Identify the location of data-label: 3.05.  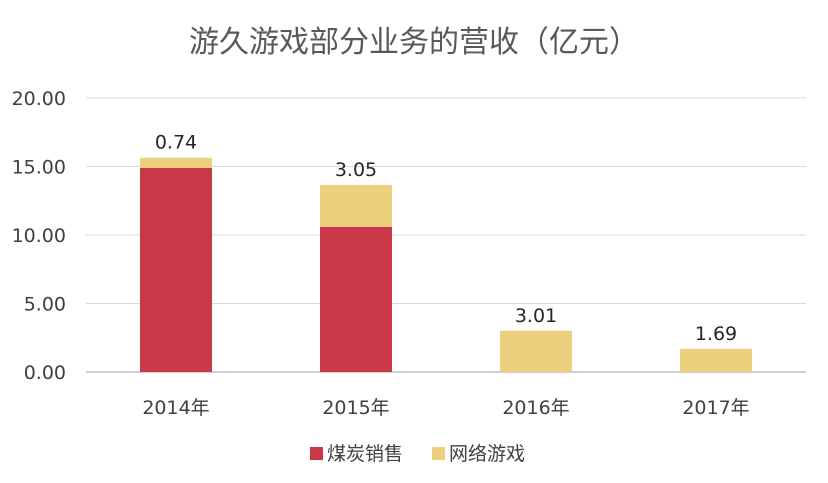
(356, 170).